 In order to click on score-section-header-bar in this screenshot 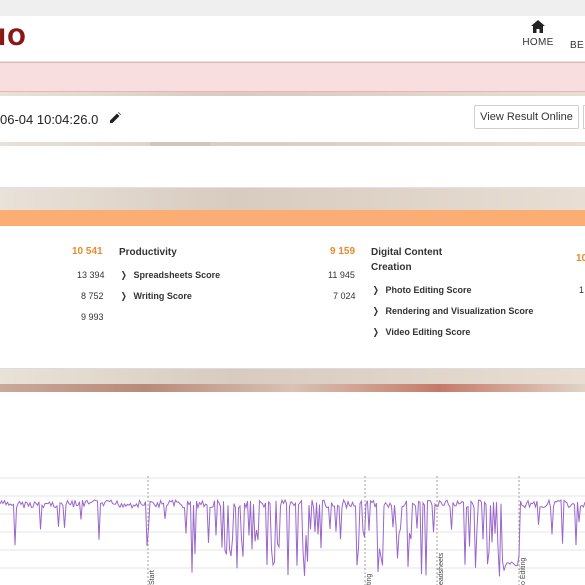, I will do `click(292, 218)`.